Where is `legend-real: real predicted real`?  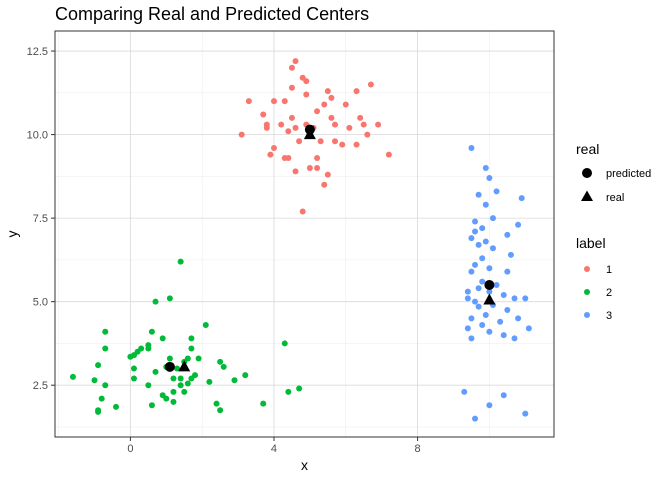
legend-real: real predicted real is located at coordinates (613, 172).